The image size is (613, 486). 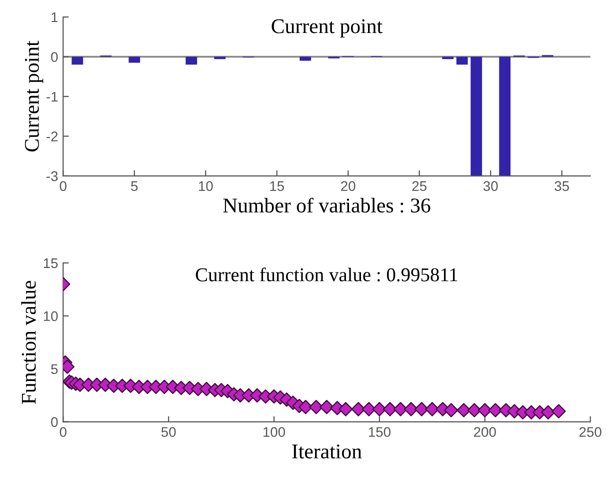 I want to click on y-tick-label: -1, so click(x=52, y=97).